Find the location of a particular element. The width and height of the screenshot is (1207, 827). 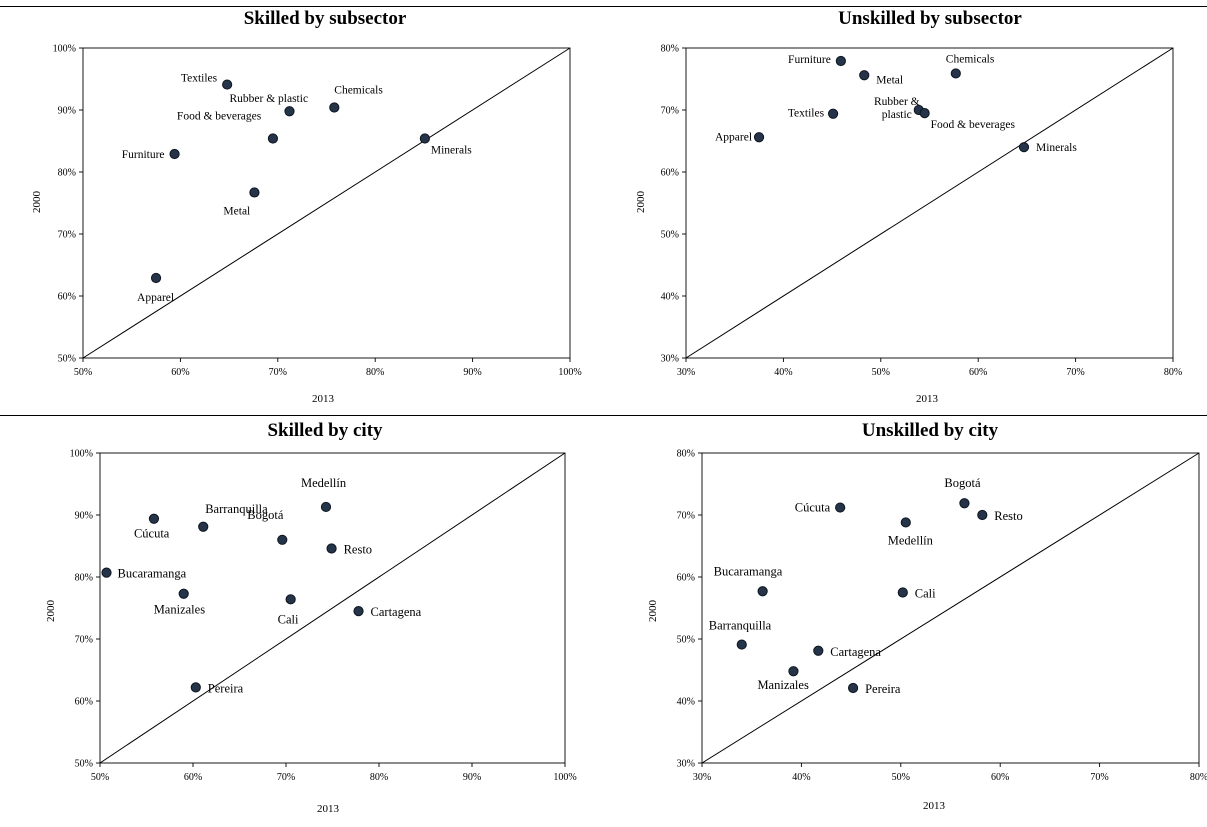

plot-frame is located at coordinates (332, 608).